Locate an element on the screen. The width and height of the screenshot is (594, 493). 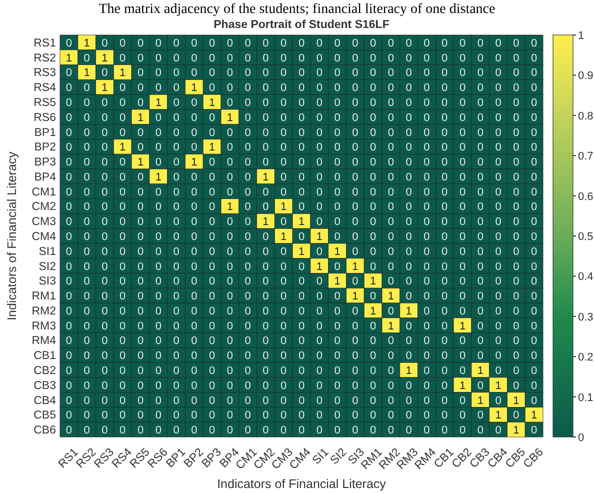
y-tick-label: RS3 is located at coordinates (45, 73).